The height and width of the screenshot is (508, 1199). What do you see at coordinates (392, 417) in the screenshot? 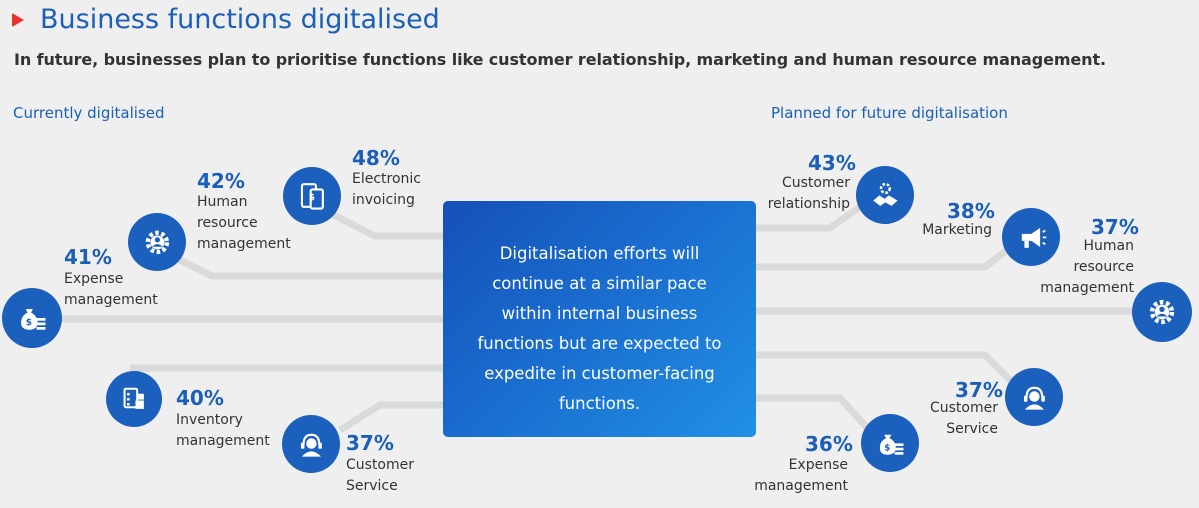
I see `connector-customer-service-current` at bounding box center [392, 417].